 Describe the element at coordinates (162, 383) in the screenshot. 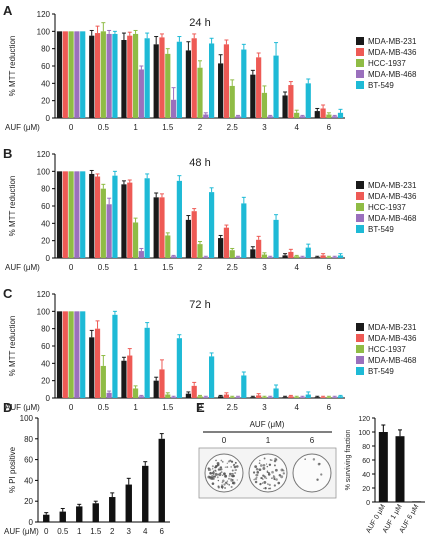

I see `bar-mda-mb-436-1.5` at that location.